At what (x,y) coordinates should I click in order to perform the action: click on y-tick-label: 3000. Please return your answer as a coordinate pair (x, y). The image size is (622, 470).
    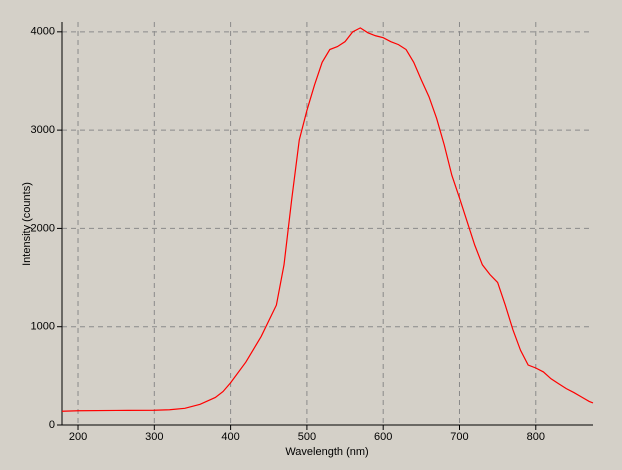
    Looking at the image, I should click on (43, 130).